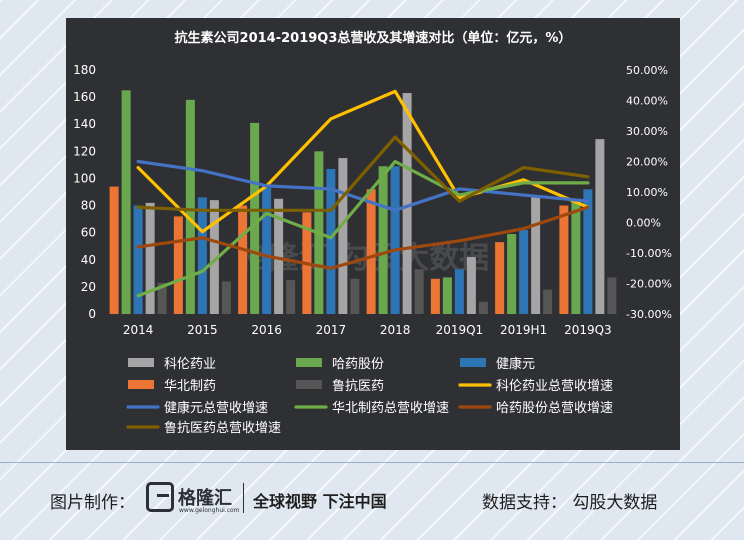 This screenshot has height=540, width=744. I want to click on logo-name: 格隆汇, so click(205, 498).